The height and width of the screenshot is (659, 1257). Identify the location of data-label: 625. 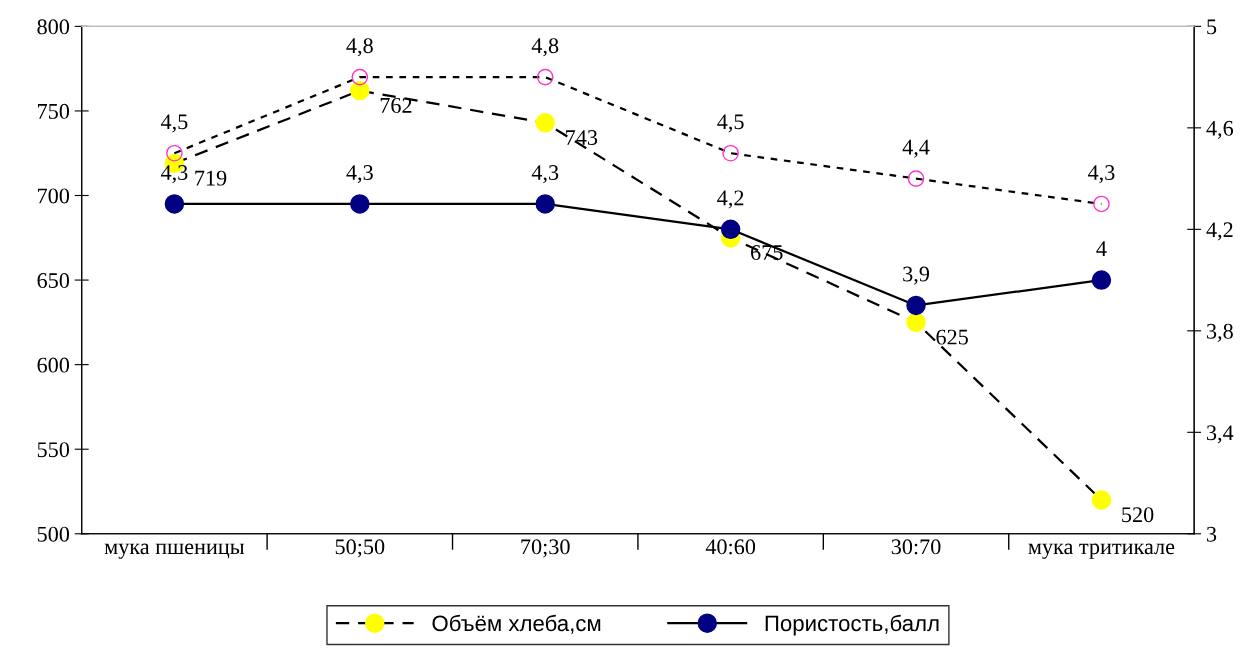
(952, 337).